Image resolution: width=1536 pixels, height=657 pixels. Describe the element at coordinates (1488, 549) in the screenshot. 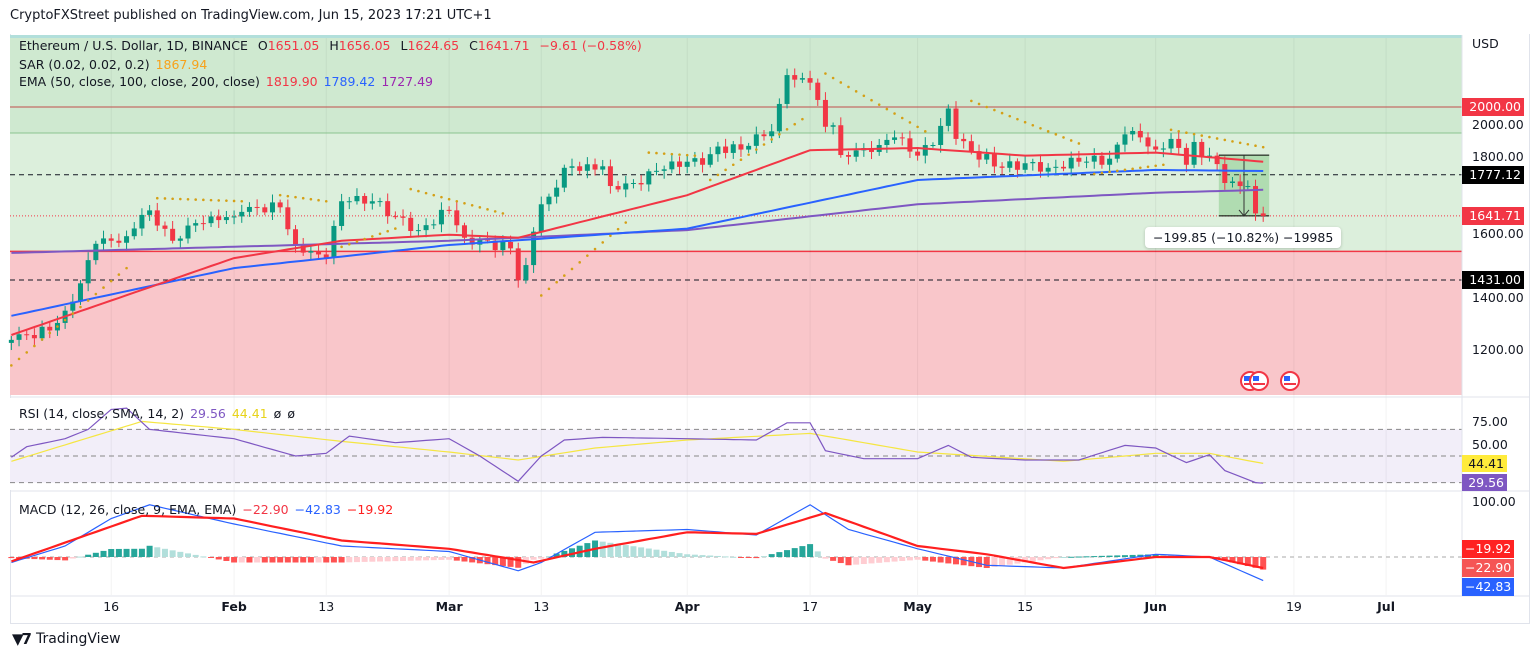

I see `macd-label: −19.92` at that location.